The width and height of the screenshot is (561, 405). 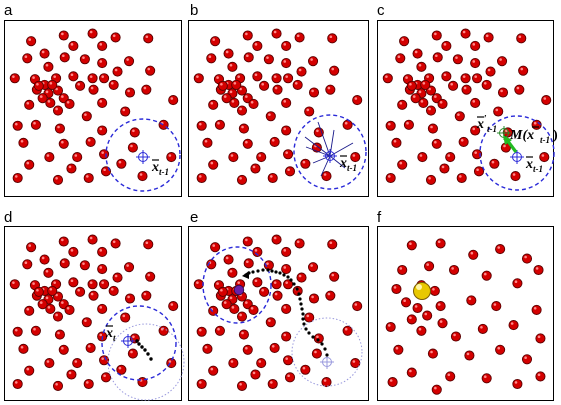 What do you see at coordinates (517, 157) in the screenshot?
I see `window-center-c` at bounding box center [517, 157].